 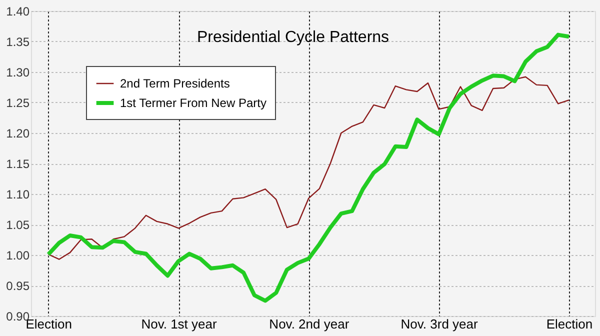 What do you see at coordinates (18, 286) in the screenshot?
I see `y-tick-label: 0.95` at bounding box center [18, 286].